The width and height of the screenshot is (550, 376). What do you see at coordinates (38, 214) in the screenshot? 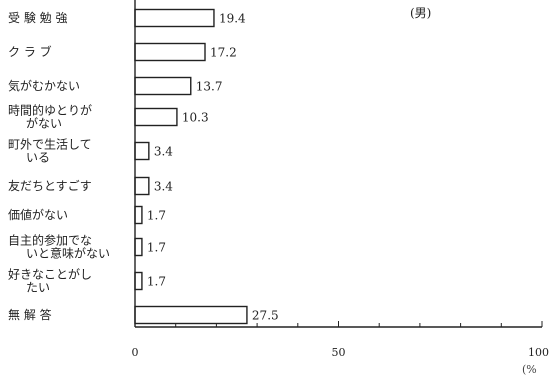
I see `category-label: 価値がない` at bounding box center [38, 214].